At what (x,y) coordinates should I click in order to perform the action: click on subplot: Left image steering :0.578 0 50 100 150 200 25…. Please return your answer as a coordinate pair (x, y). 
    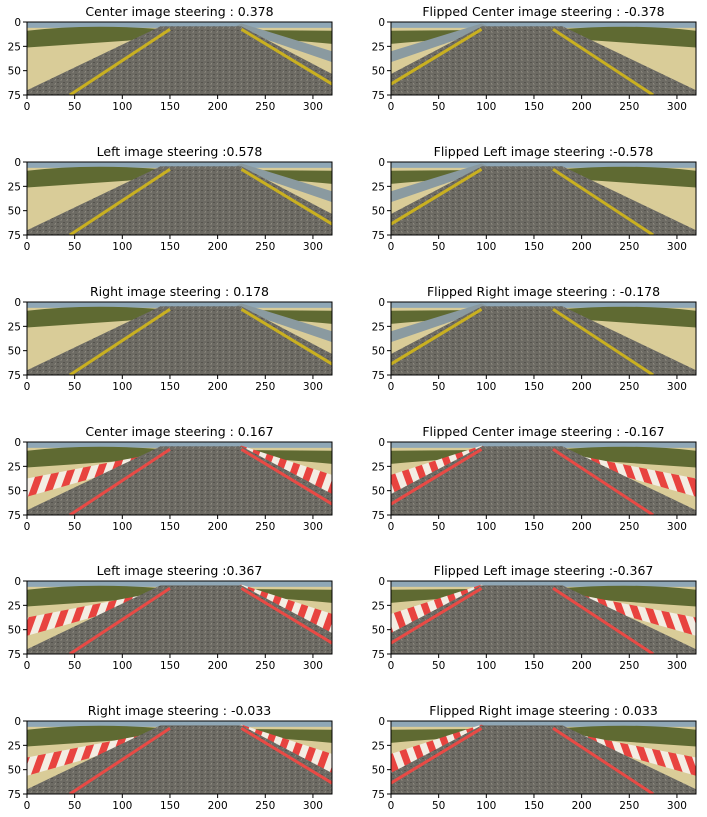
    Looking at the image, I should click on (170, 198).